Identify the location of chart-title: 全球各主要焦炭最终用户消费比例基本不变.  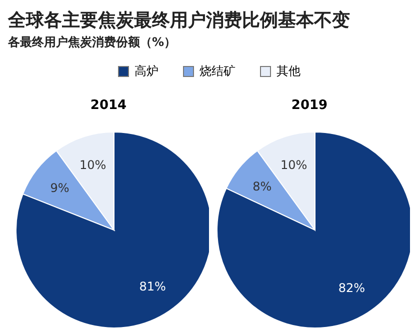
(179, 20).